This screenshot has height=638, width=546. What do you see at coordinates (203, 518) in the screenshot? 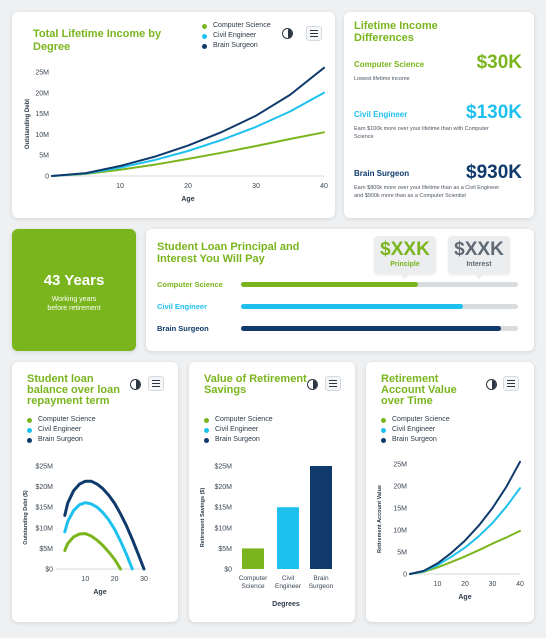
I see `y-axis-title: Retirement Savings ($)` at bounding box center [203, 518].